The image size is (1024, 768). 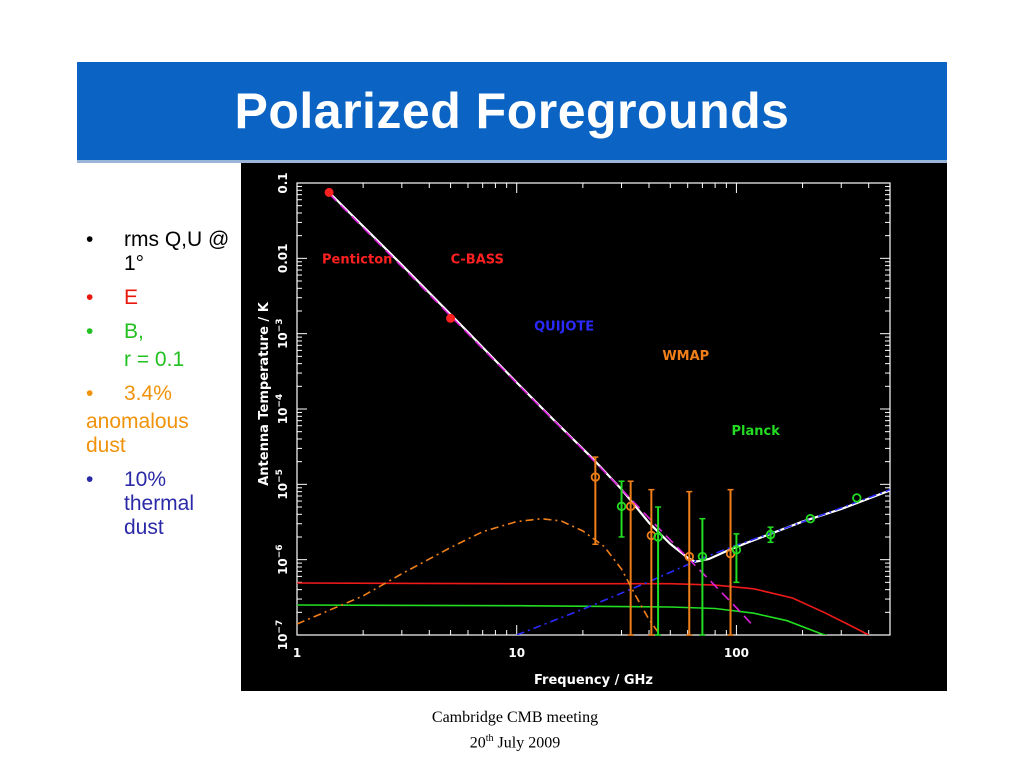 I want to click on bullet-anomalous-continuation: anomalous dust, so click(x=156, y=434).